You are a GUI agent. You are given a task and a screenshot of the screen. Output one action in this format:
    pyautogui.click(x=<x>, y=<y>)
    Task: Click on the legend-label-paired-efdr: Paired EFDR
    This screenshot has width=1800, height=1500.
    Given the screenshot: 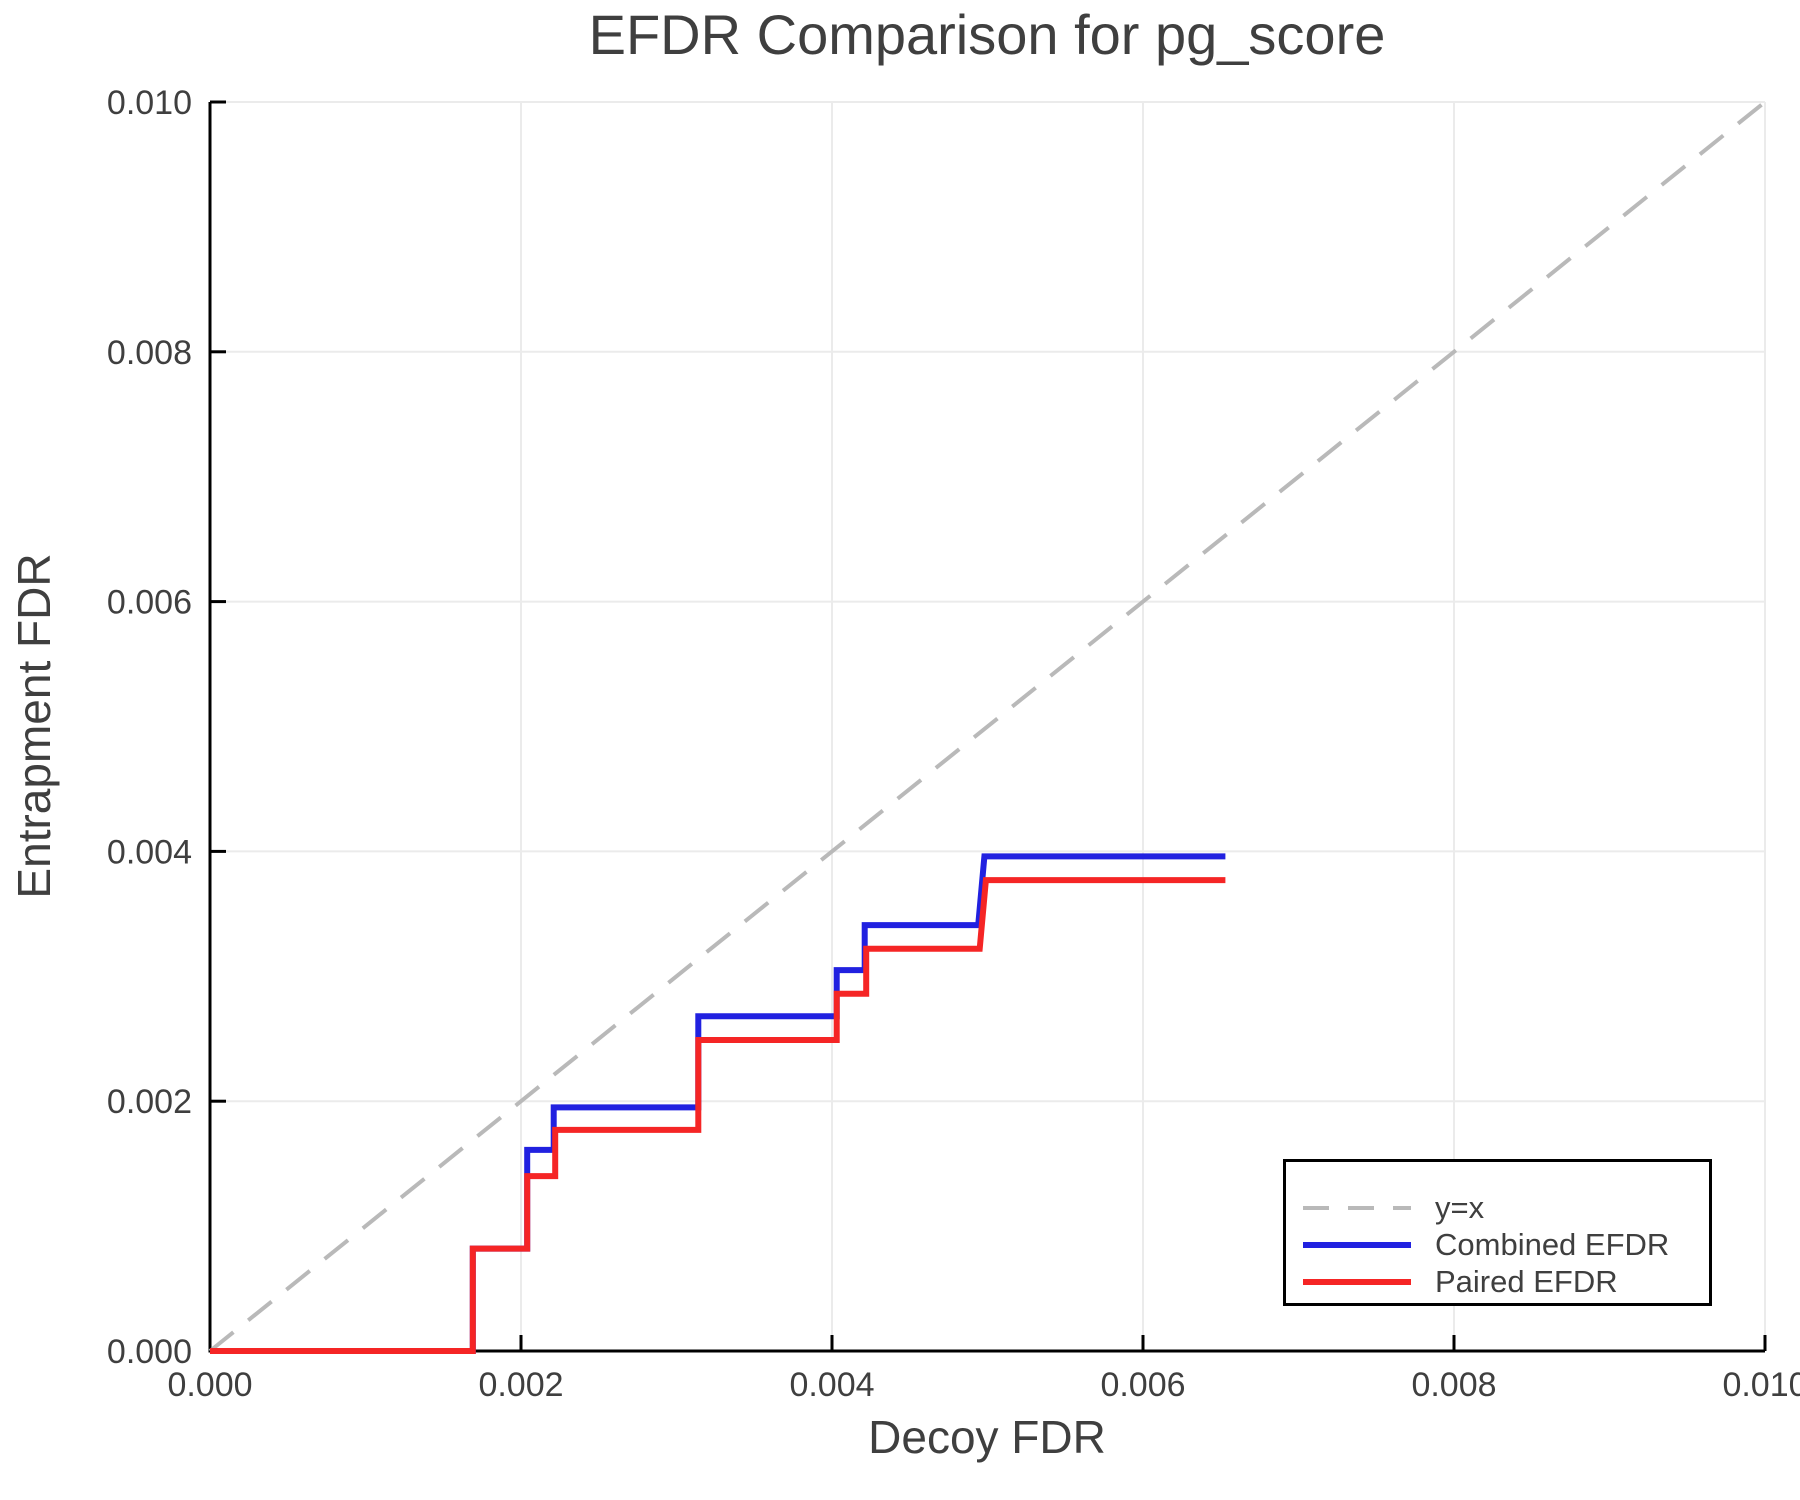 What is the action you would take?
    pyautogui.click(x=1526, y=1281)
    